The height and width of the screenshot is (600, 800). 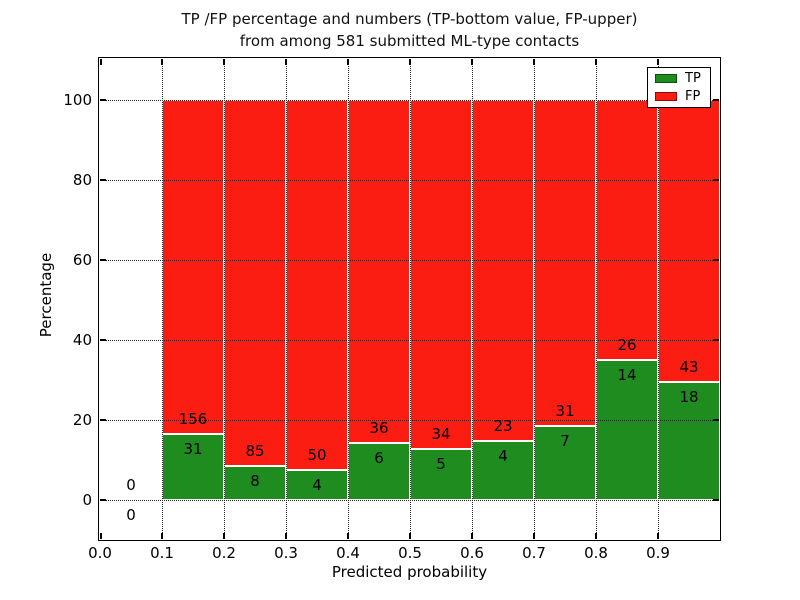 I want to click on x-tick-label: 0.3, so click(x=286, y=553).